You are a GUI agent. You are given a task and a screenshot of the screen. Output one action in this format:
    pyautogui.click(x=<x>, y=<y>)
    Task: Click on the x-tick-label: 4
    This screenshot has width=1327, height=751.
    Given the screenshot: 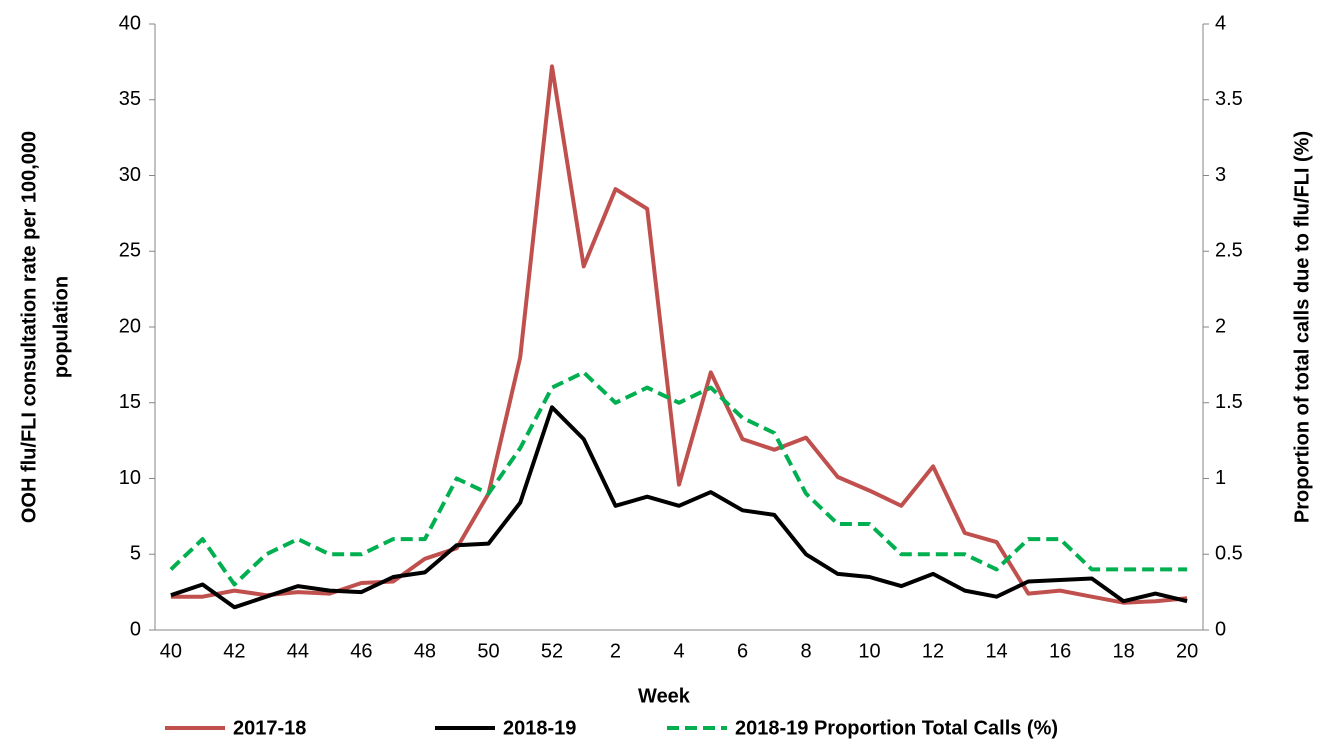 What is the action you would take?
    pyautogui.click(x=678, y=651)
    